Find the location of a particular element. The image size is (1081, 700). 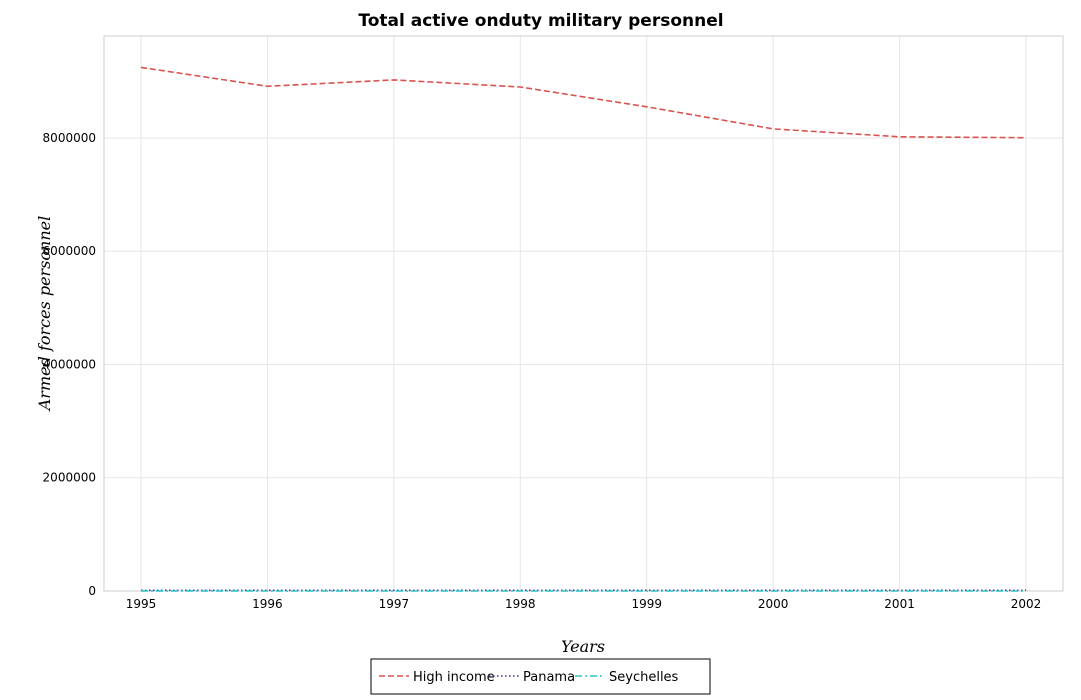

x-tick-label: 1996 is located at coordinates (267, 604).